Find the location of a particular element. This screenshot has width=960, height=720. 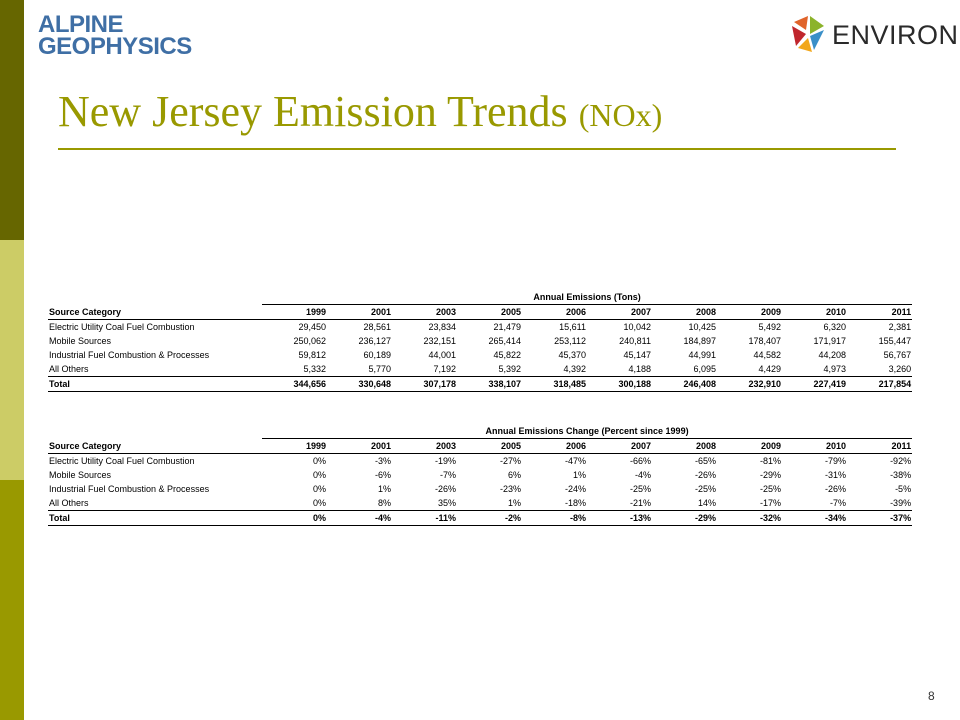

value-cell: -66% is located at coordinates (640, 461).